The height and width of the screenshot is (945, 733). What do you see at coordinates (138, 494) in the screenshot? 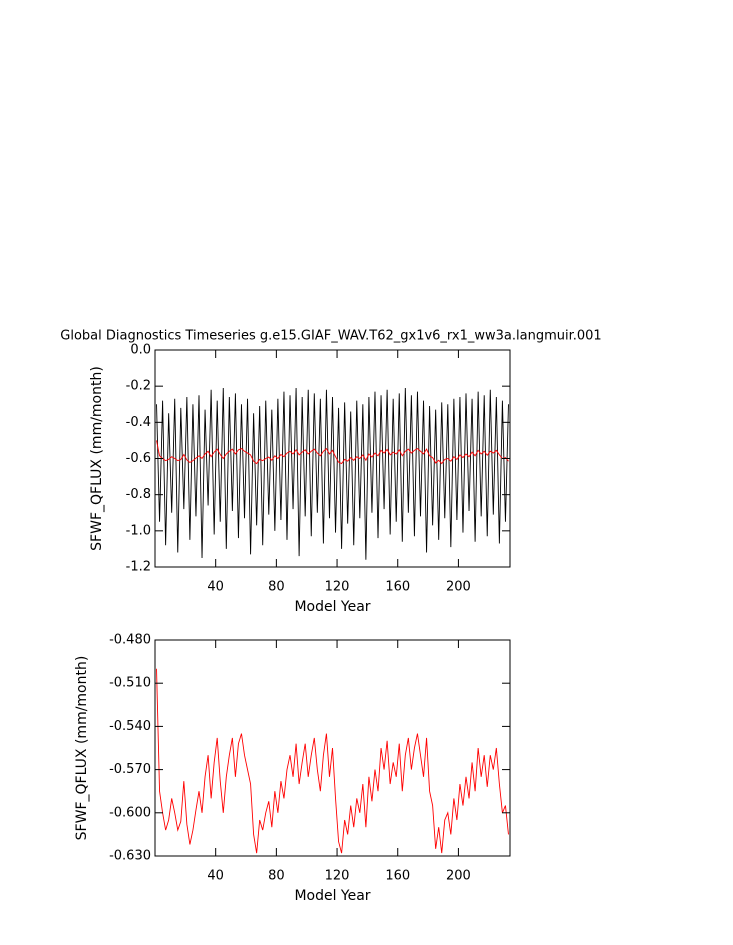
I see `y-tick-label: -0.8` at bounding box center [138, 494].